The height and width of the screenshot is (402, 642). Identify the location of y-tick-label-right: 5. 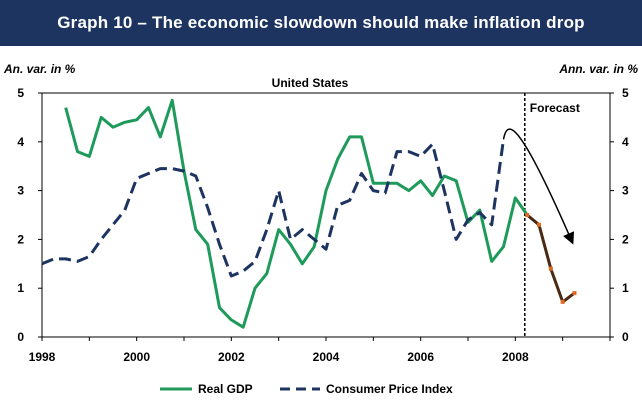
(625, 93).